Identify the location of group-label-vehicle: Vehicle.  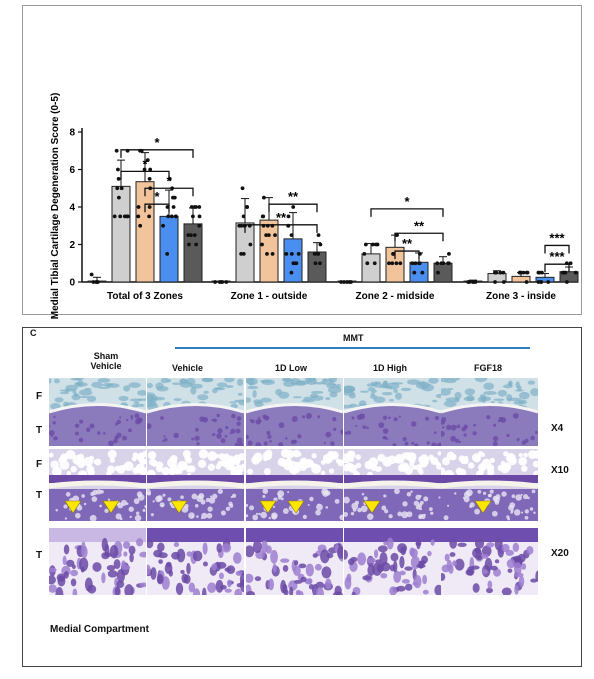
(188, 368).